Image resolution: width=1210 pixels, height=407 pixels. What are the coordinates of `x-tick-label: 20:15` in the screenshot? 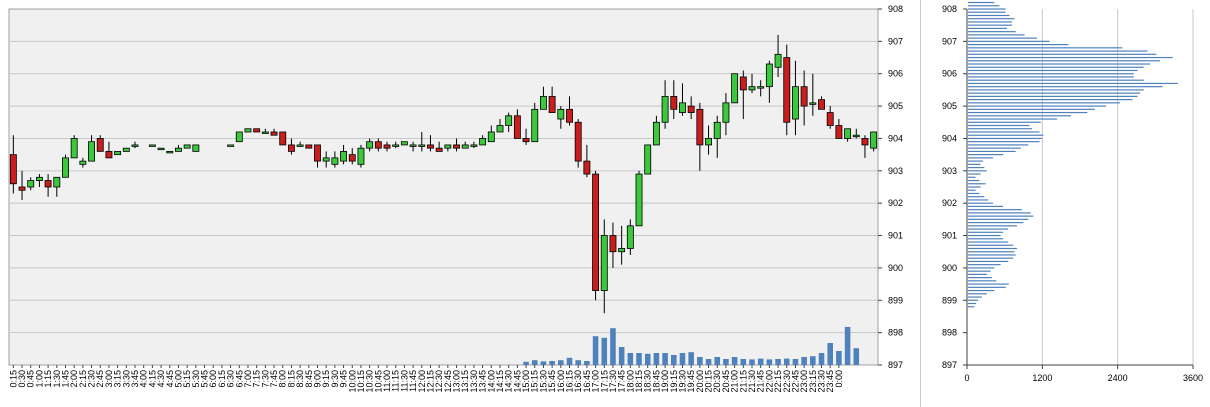 It's located at (709, 381).